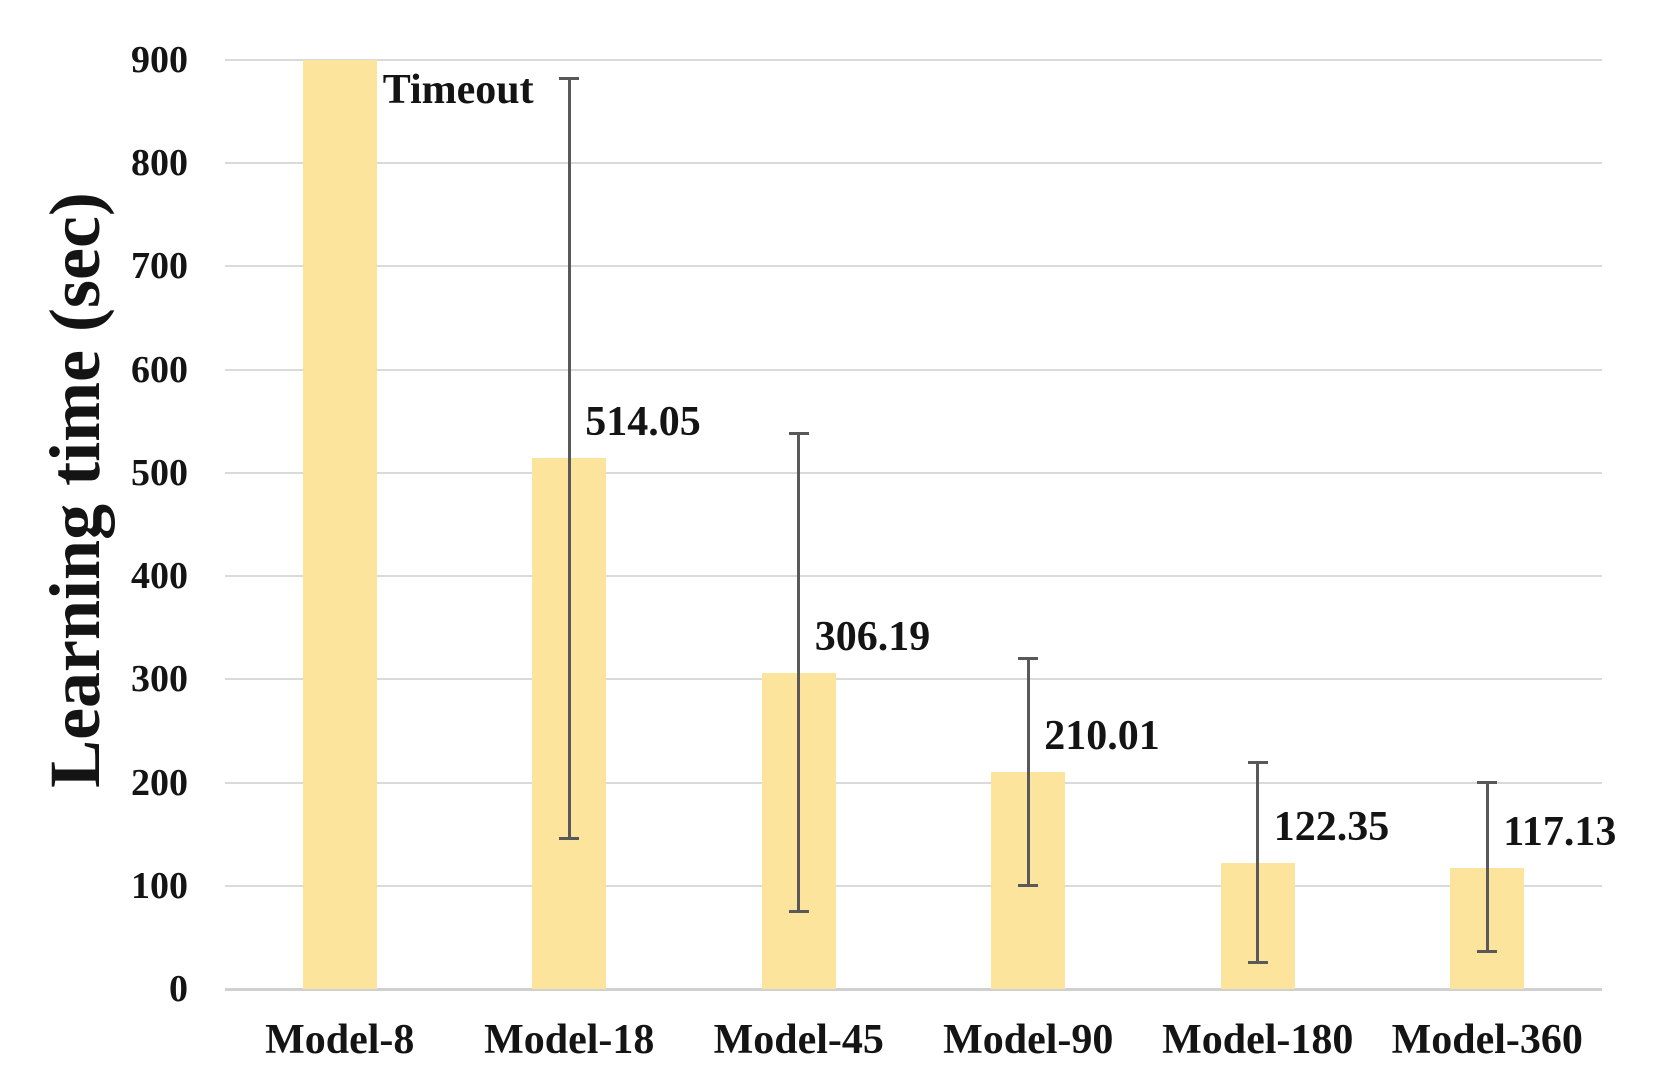 The image size is (1666, 1085). Describe the element at coordinates (159, 679) in the screenshot. I see `y-tick-label-300: 300` at that location.